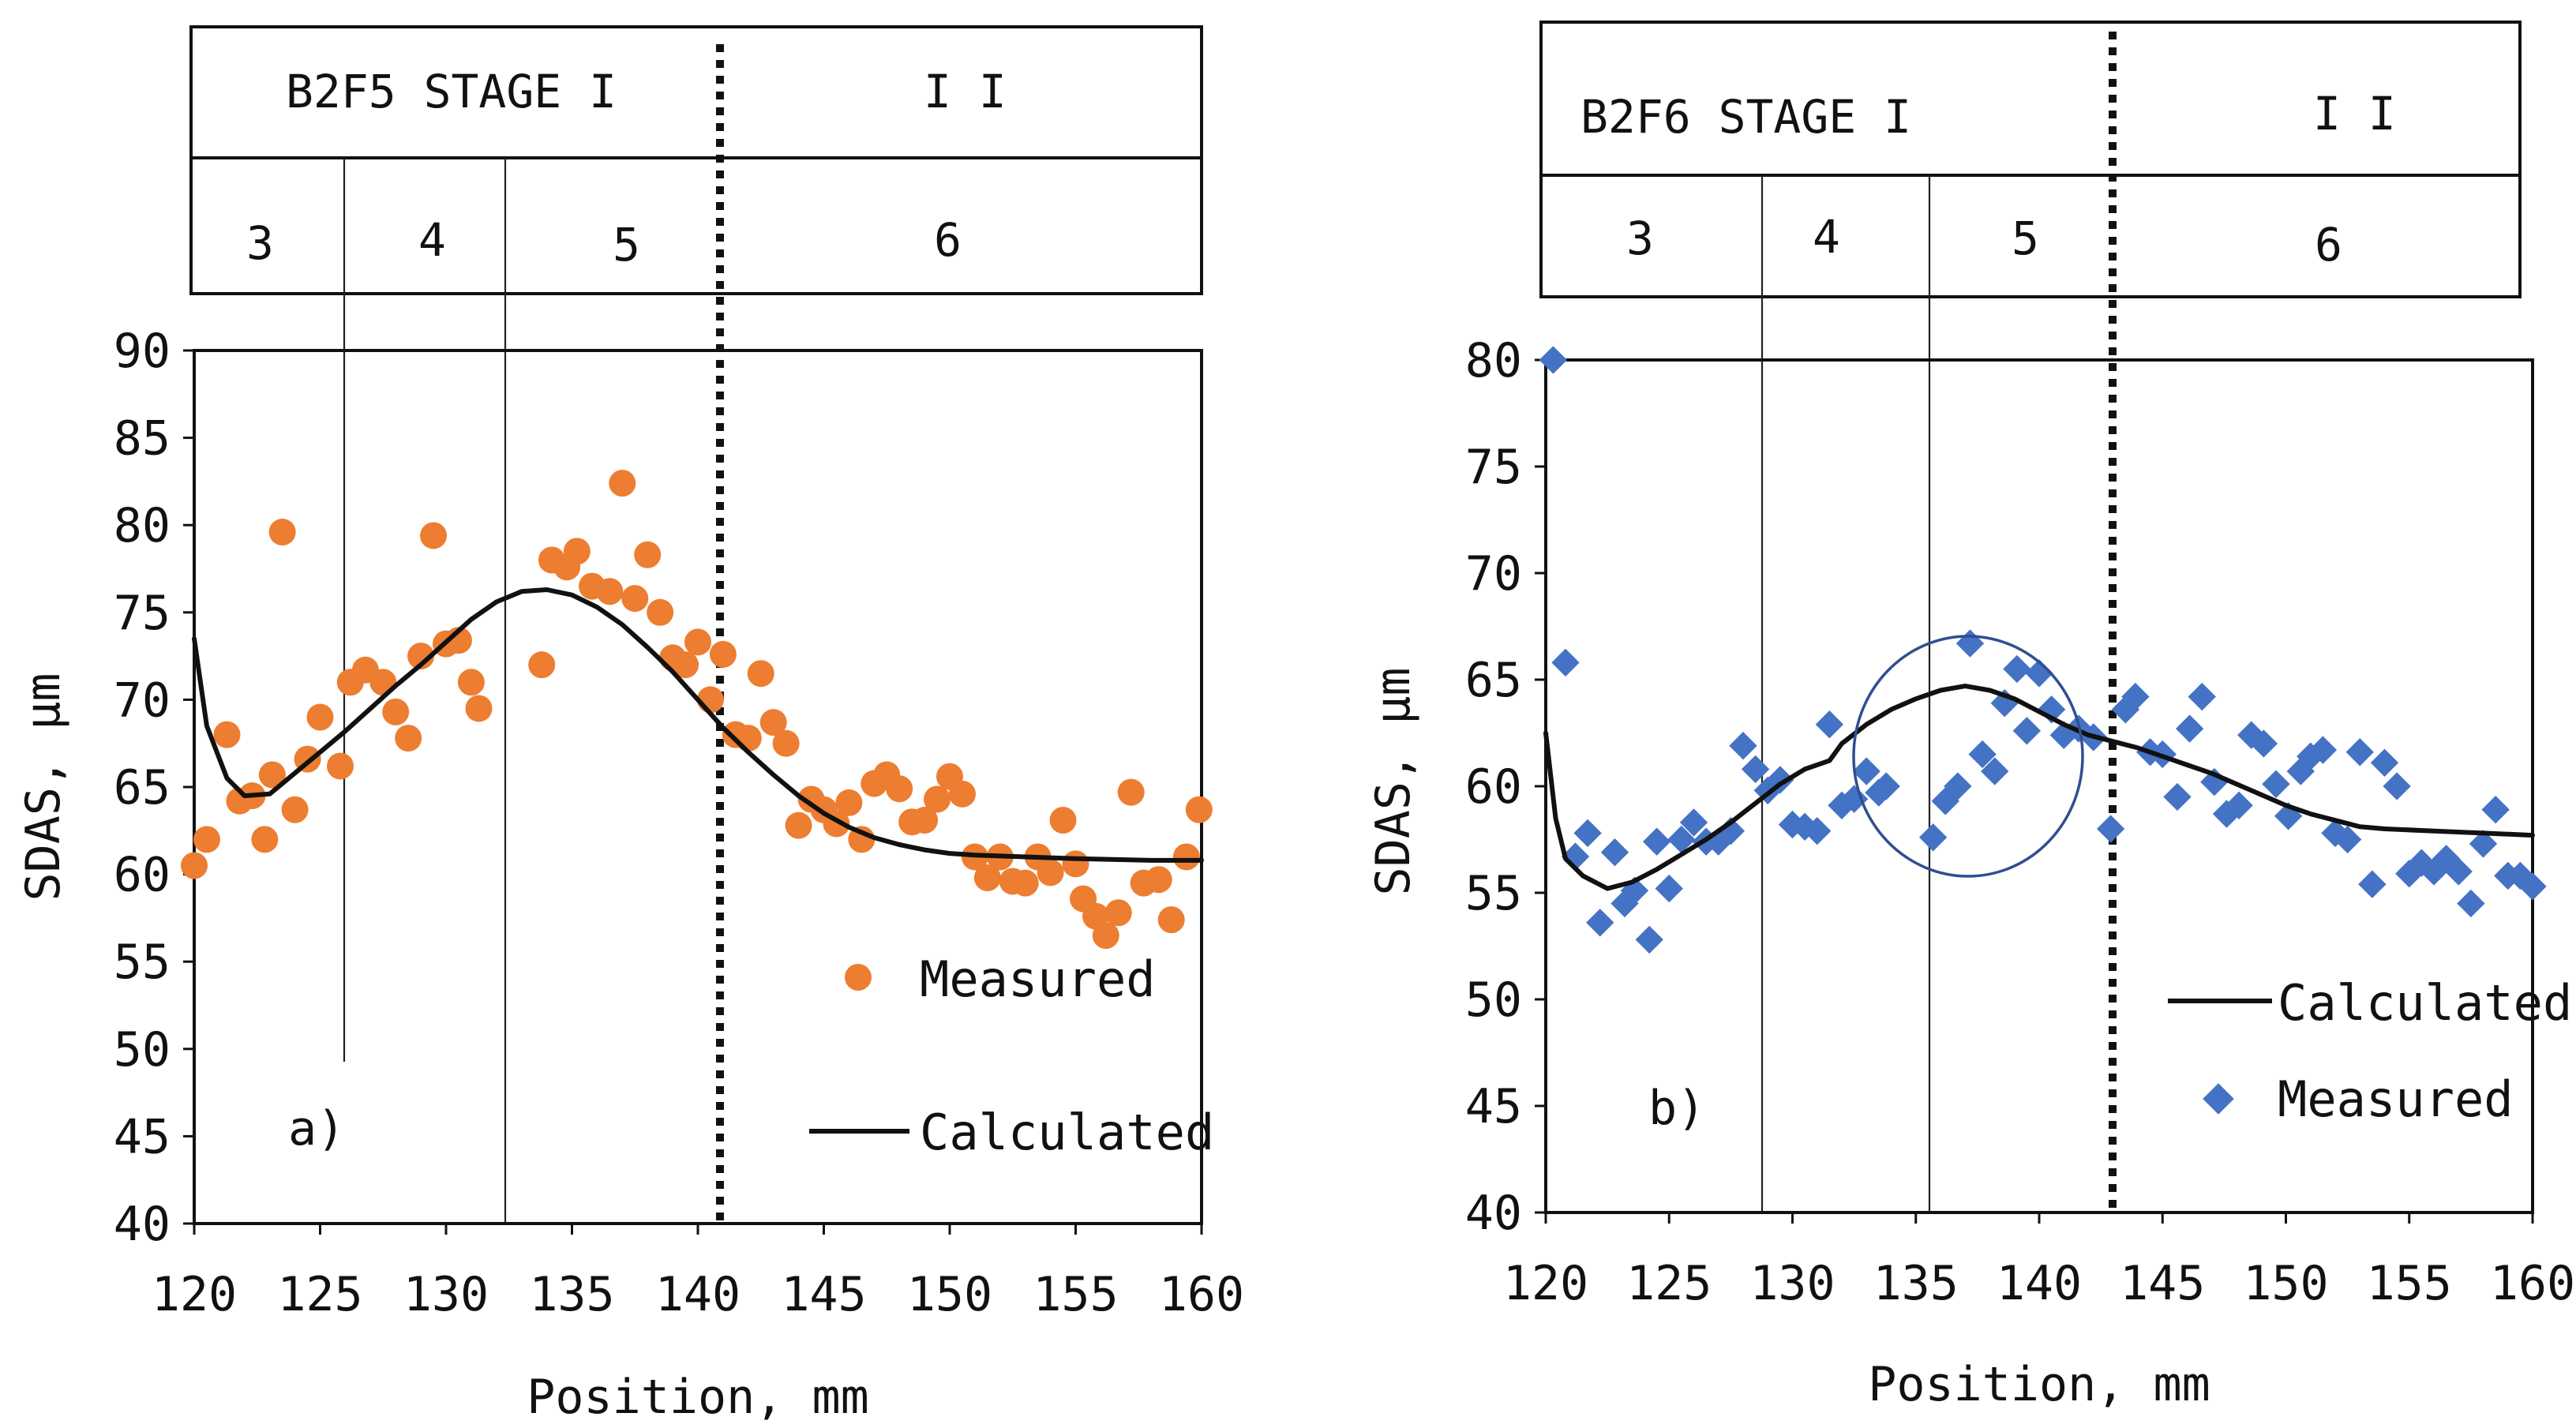  I want to click on y-tick-label: 45, so click(142, 1136).